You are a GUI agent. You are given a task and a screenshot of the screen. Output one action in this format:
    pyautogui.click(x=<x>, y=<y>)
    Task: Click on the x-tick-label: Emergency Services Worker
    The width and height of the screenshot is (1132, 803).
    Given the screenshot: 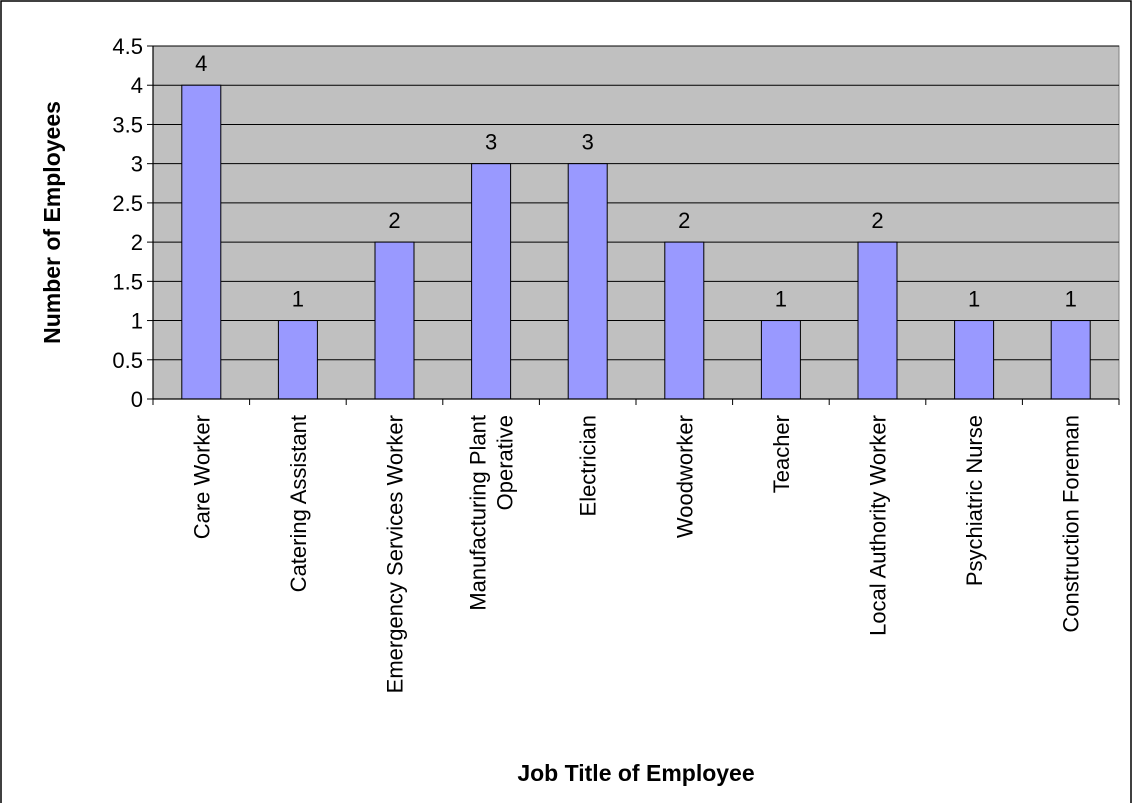 What is the action you would take?
    pyautogui.click(x=395, y=554)
    